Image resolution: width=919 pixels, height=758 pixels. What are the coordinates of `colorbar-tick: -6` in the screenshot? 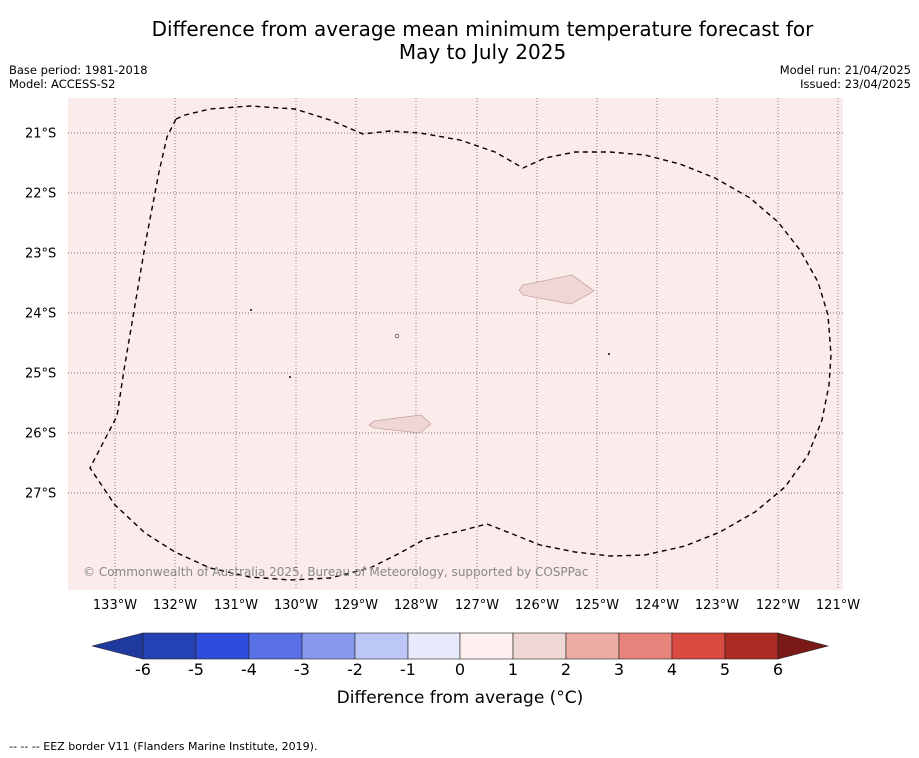 It's located at (143, 669).